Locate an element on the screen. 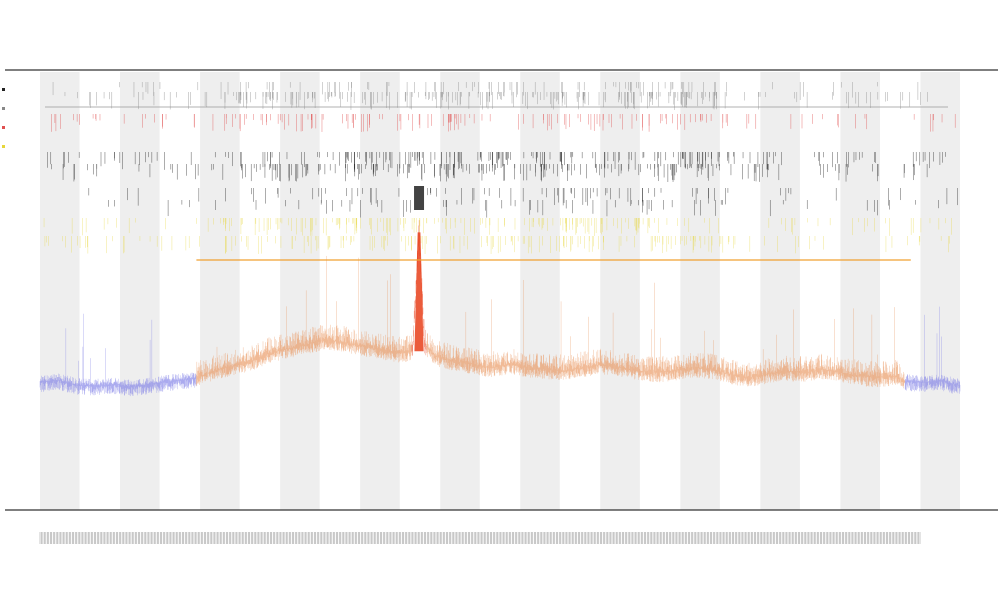 The width and height of the screenshot is (1000, 600). peak-block is located at coordinates (419, 198).